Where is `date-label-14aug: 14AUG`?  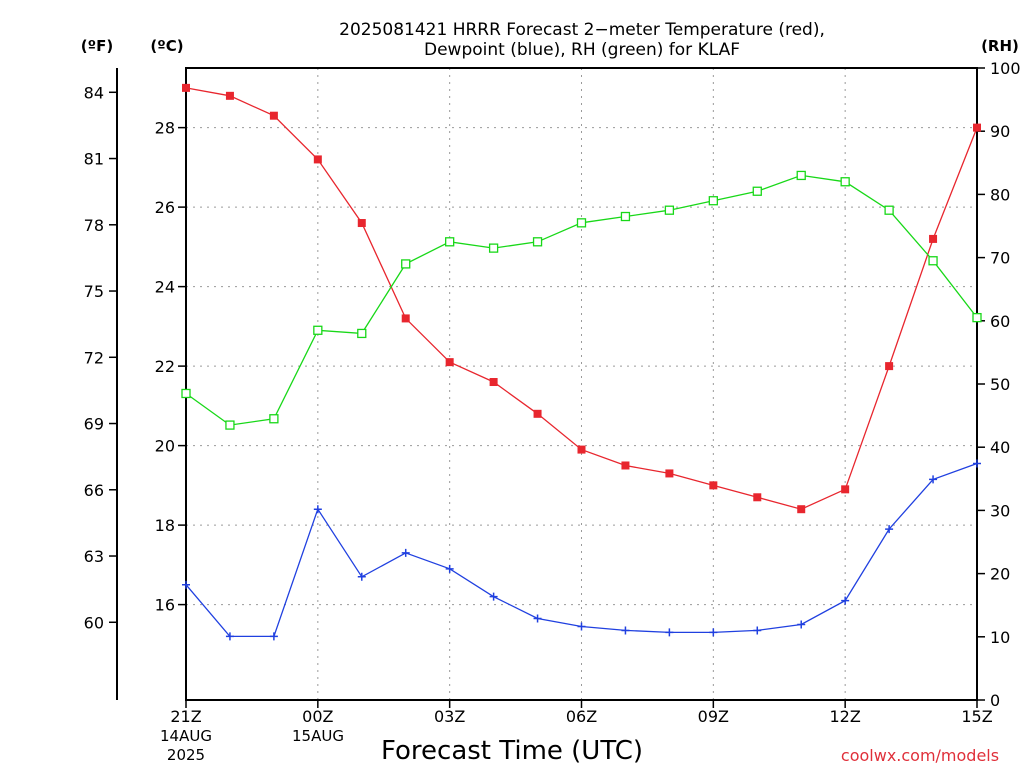 date-label-14aug: 14AUG is located at coordinates (186, 736).